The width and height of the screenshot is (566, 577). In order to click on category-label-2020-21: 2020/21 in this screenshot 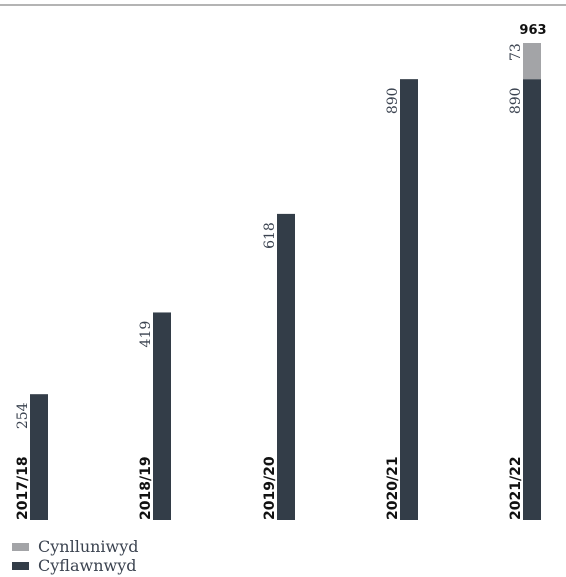, I will do `click(393, 488)`.